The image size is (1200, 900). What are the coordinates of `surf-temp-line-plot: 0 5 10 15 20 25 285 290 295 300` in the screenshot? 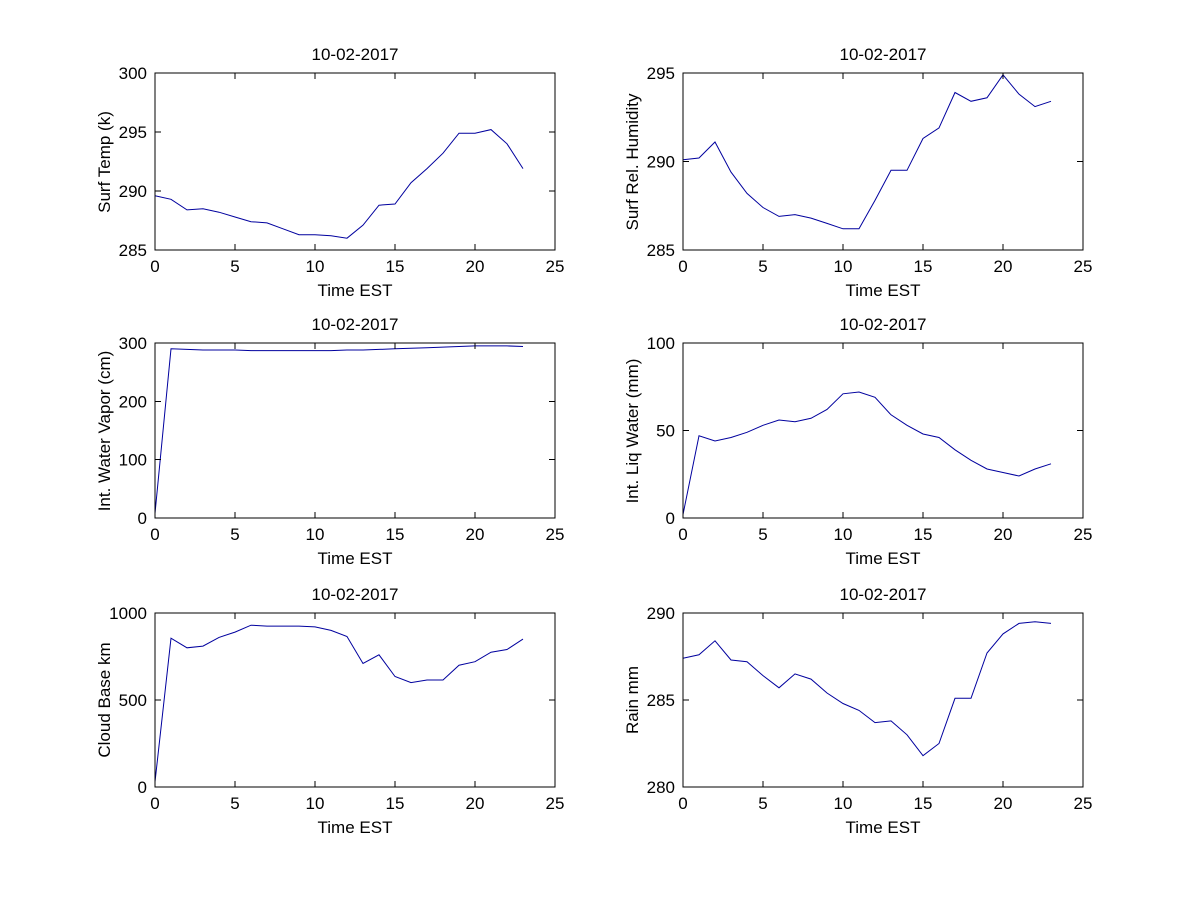 It's located at (342, 170).